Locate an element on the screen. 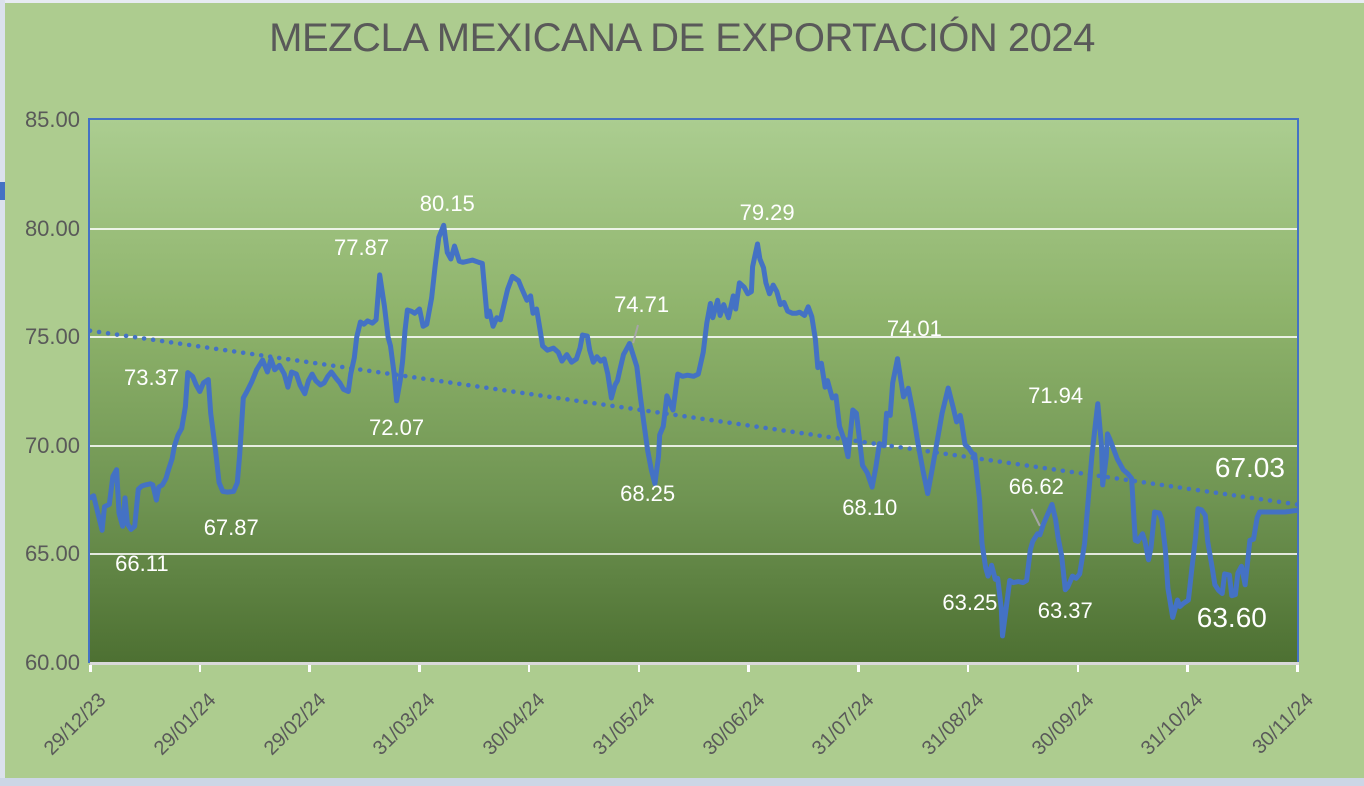  data-label: 63.60 is located at coordinates (1231, 618).